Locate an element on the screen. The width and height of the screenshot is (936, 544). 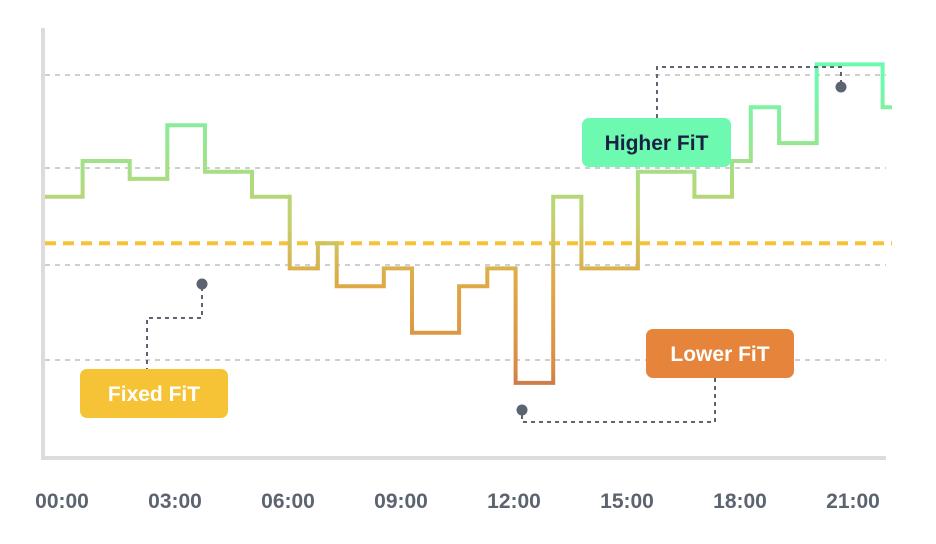
x-tick-label: 06:00 is located at coordinates (288, 501).